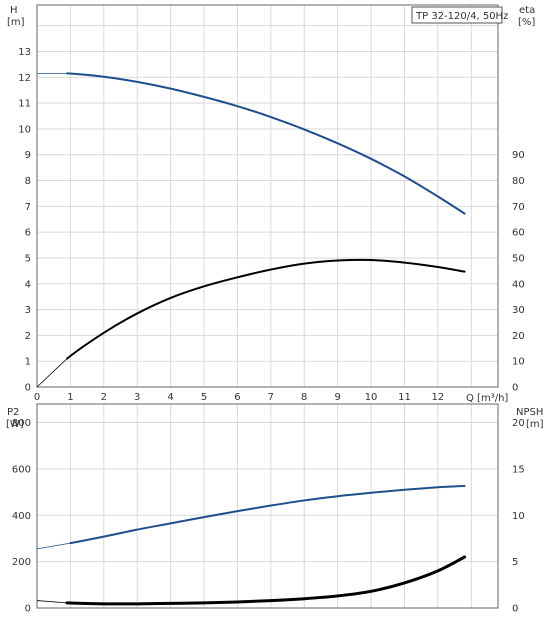 The height and width of the screenshot is (624, 549). What do you see at coordinates (28, 258) in the screenshot?
I see `left-tick-label: 5` at bounding box center [28, 258].